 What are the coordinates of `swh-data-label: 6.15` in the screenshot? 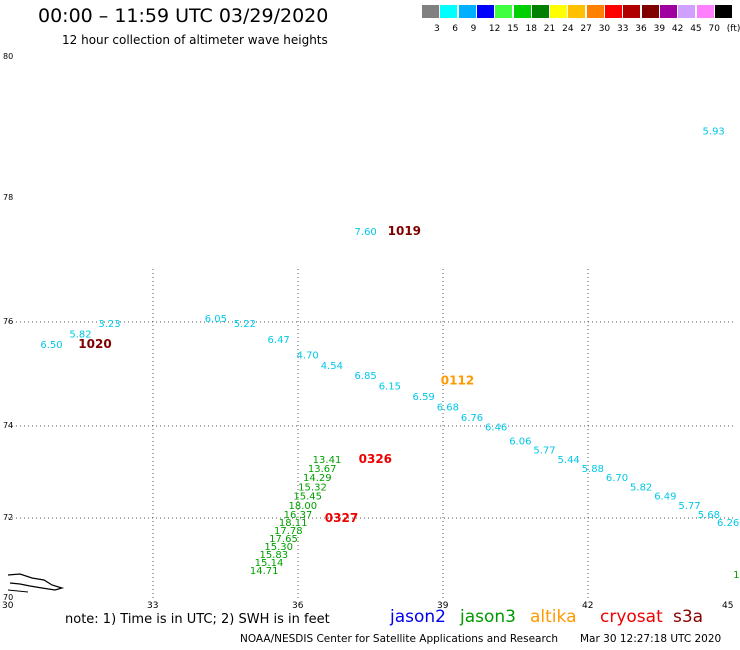 It's located at (390, 387).